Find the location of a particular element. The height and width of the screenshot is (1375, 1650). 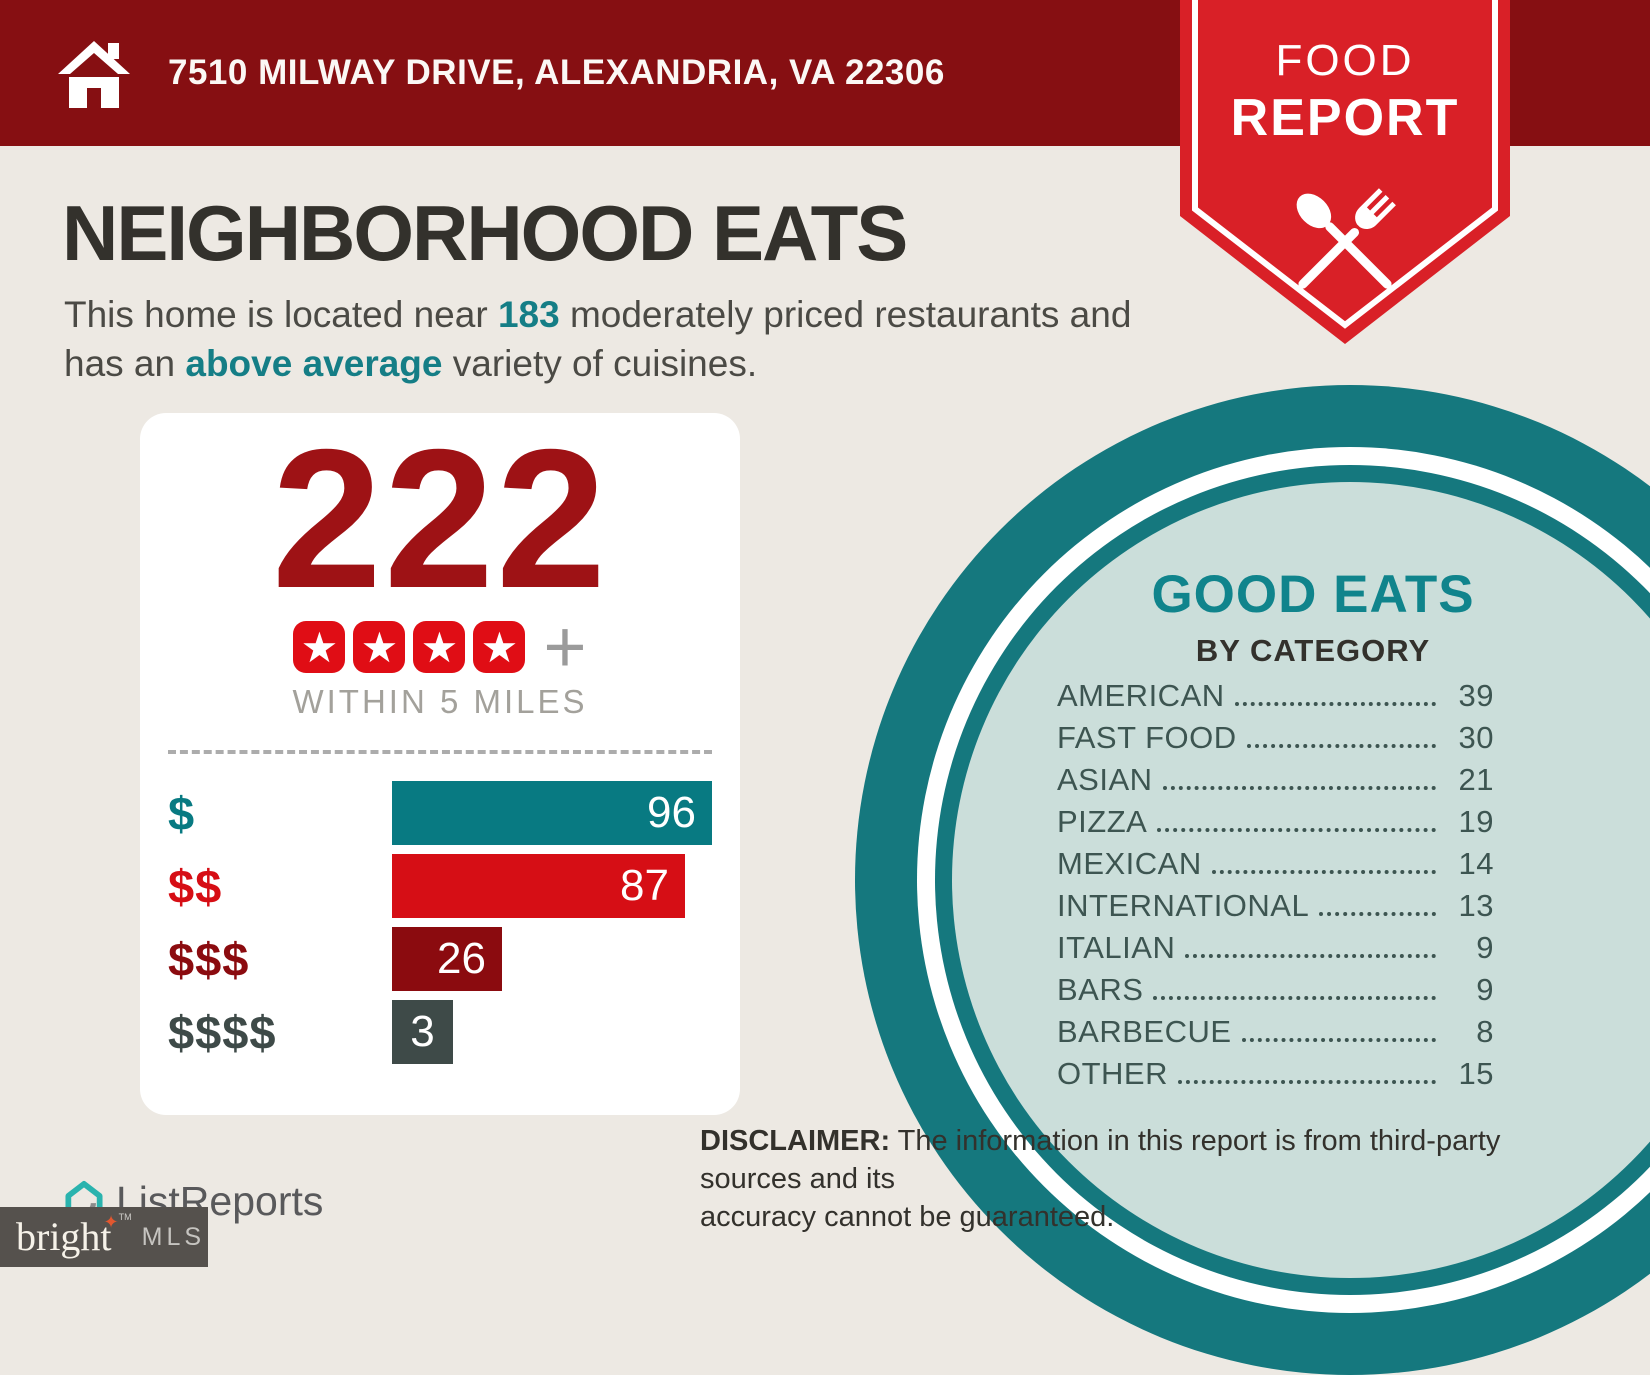

category-row: OTHER 15 is located at coordinates (1275, 1071).